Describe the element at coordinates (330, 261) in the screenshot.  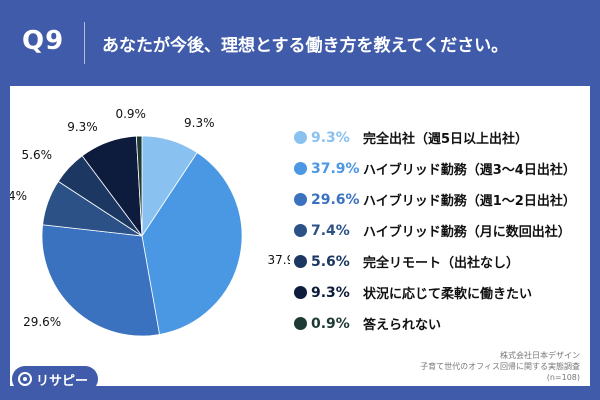
I see `legend-value: 5.6%` at that location.